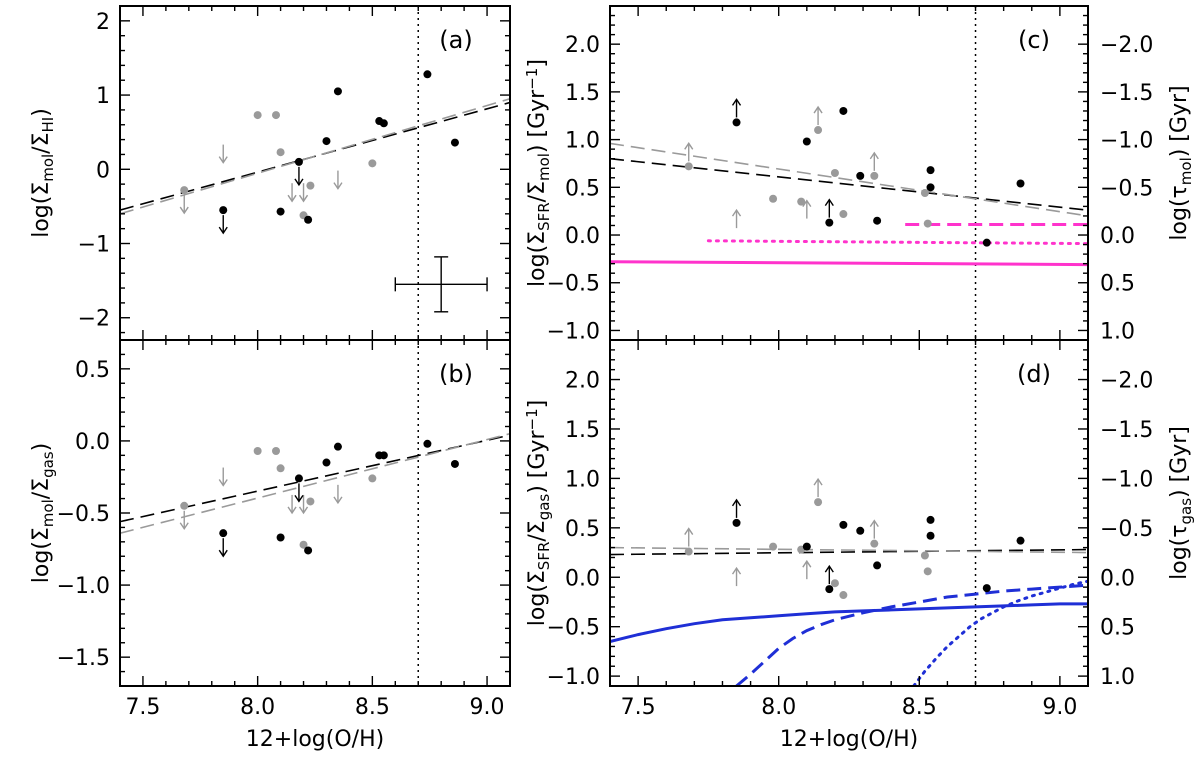 The height and width of the screenshot is (767, 1200). What do you see at coordinates (43, 513) in the screenshot?
I see `y-axis-label: log(Σmol/Σgas)` at bounding box center [43, 513].